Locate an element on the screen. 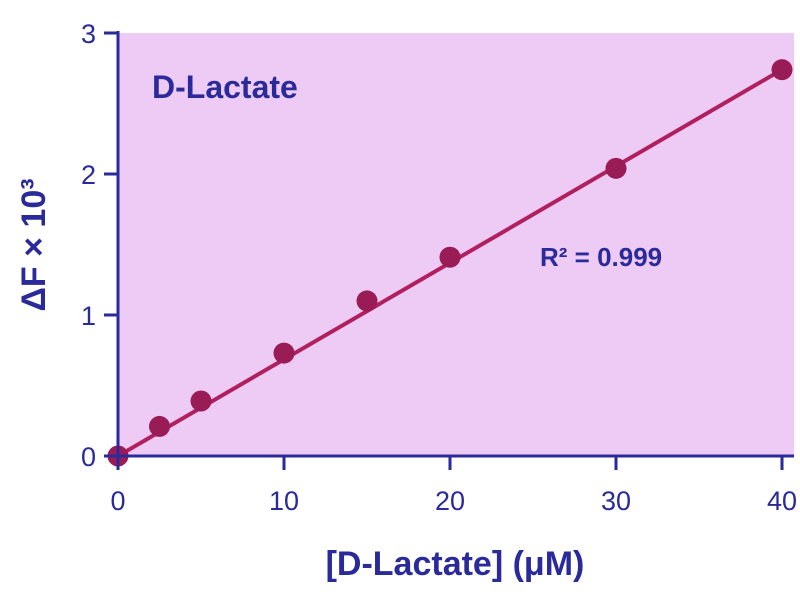  y-axis-title: ΔF × 10³ is located at coordinates (34, 244).